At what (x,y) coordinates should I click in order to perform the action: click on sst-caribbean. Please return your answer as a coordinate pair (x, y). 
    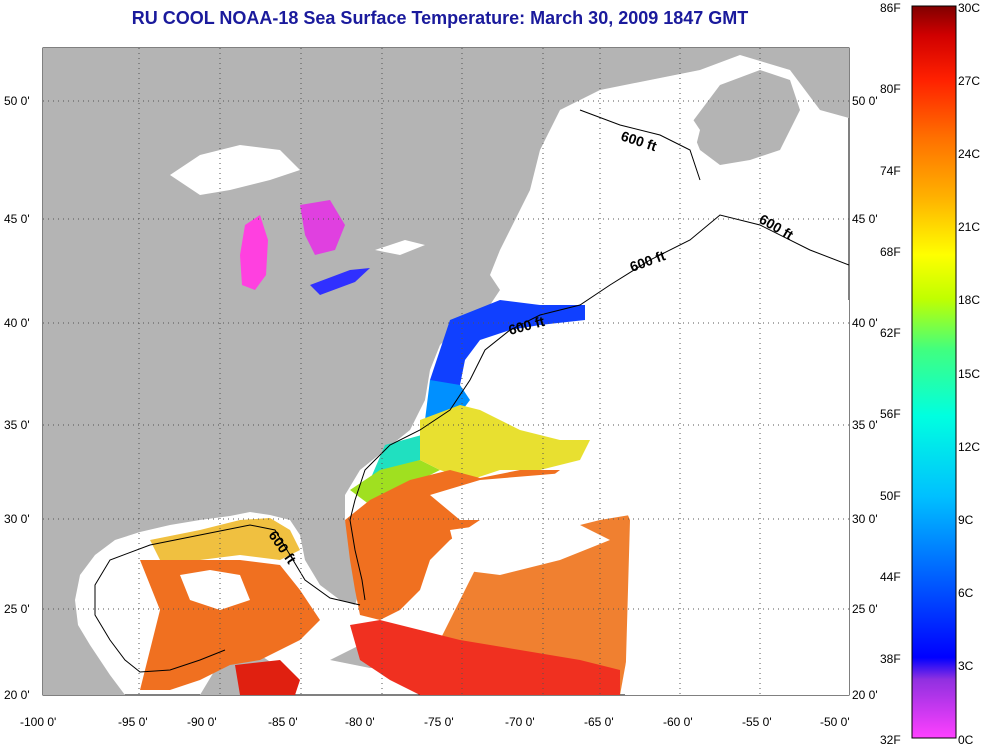
    Looking at the image, I should click on (485, 657).